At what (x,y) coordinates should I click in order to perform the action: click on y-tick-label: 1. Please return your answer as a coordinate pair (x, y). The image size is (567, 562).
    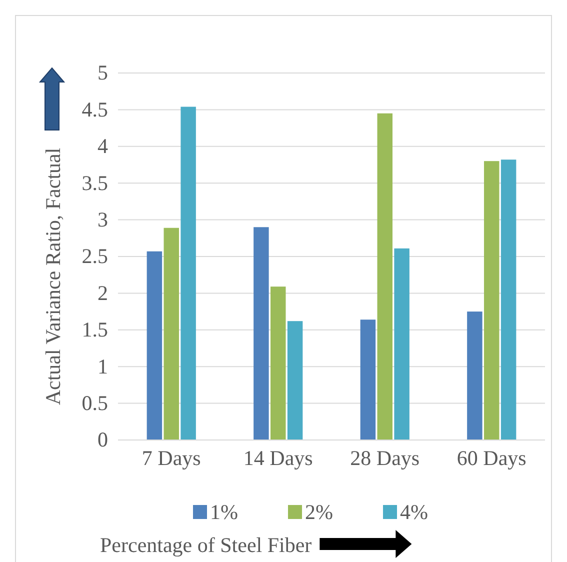
    Looking at the image, I should click on (103, 366).